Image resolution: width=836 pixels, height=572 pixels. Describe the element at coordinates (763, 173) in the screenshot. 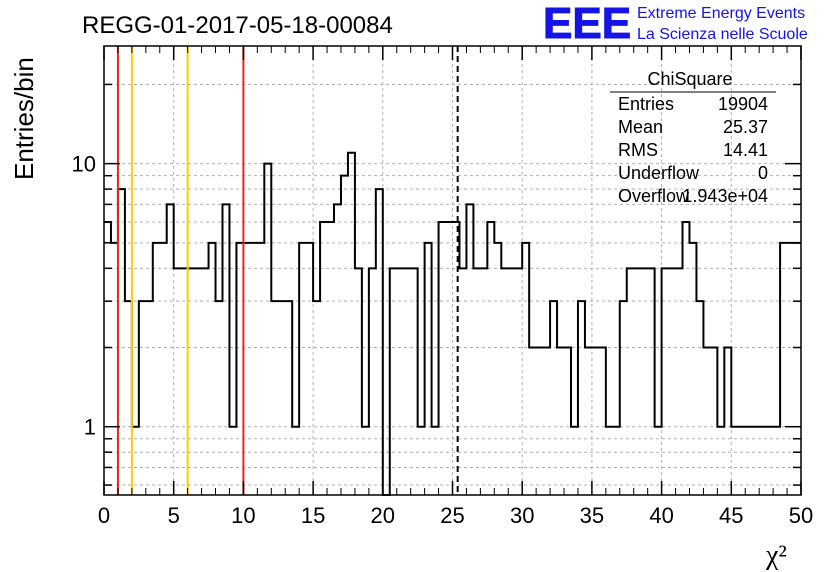

I see `stats-value-underflow: 0` at that location.